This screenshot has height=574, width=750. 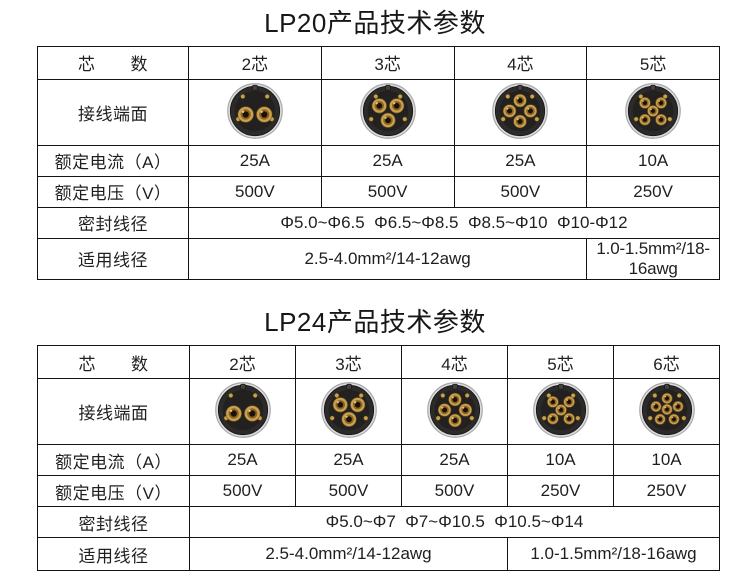 What do you see at coordinates (653, 191) in the screenshot?
I see `lp20-voltage-5core: 250V` at bounding box center [653, 191].